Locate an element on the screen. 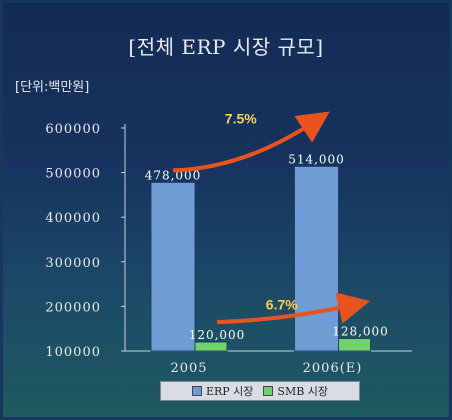 The height and width of the screenshot is (420, 452). bar-erp-2005 is located at coordinates (173, 267).